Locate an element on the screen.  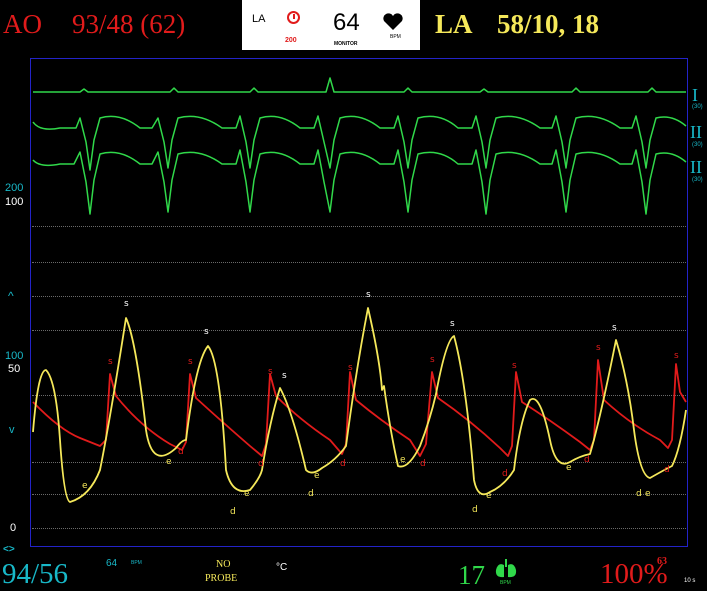
scale-down-button: v is located at coordinates (12, 430).